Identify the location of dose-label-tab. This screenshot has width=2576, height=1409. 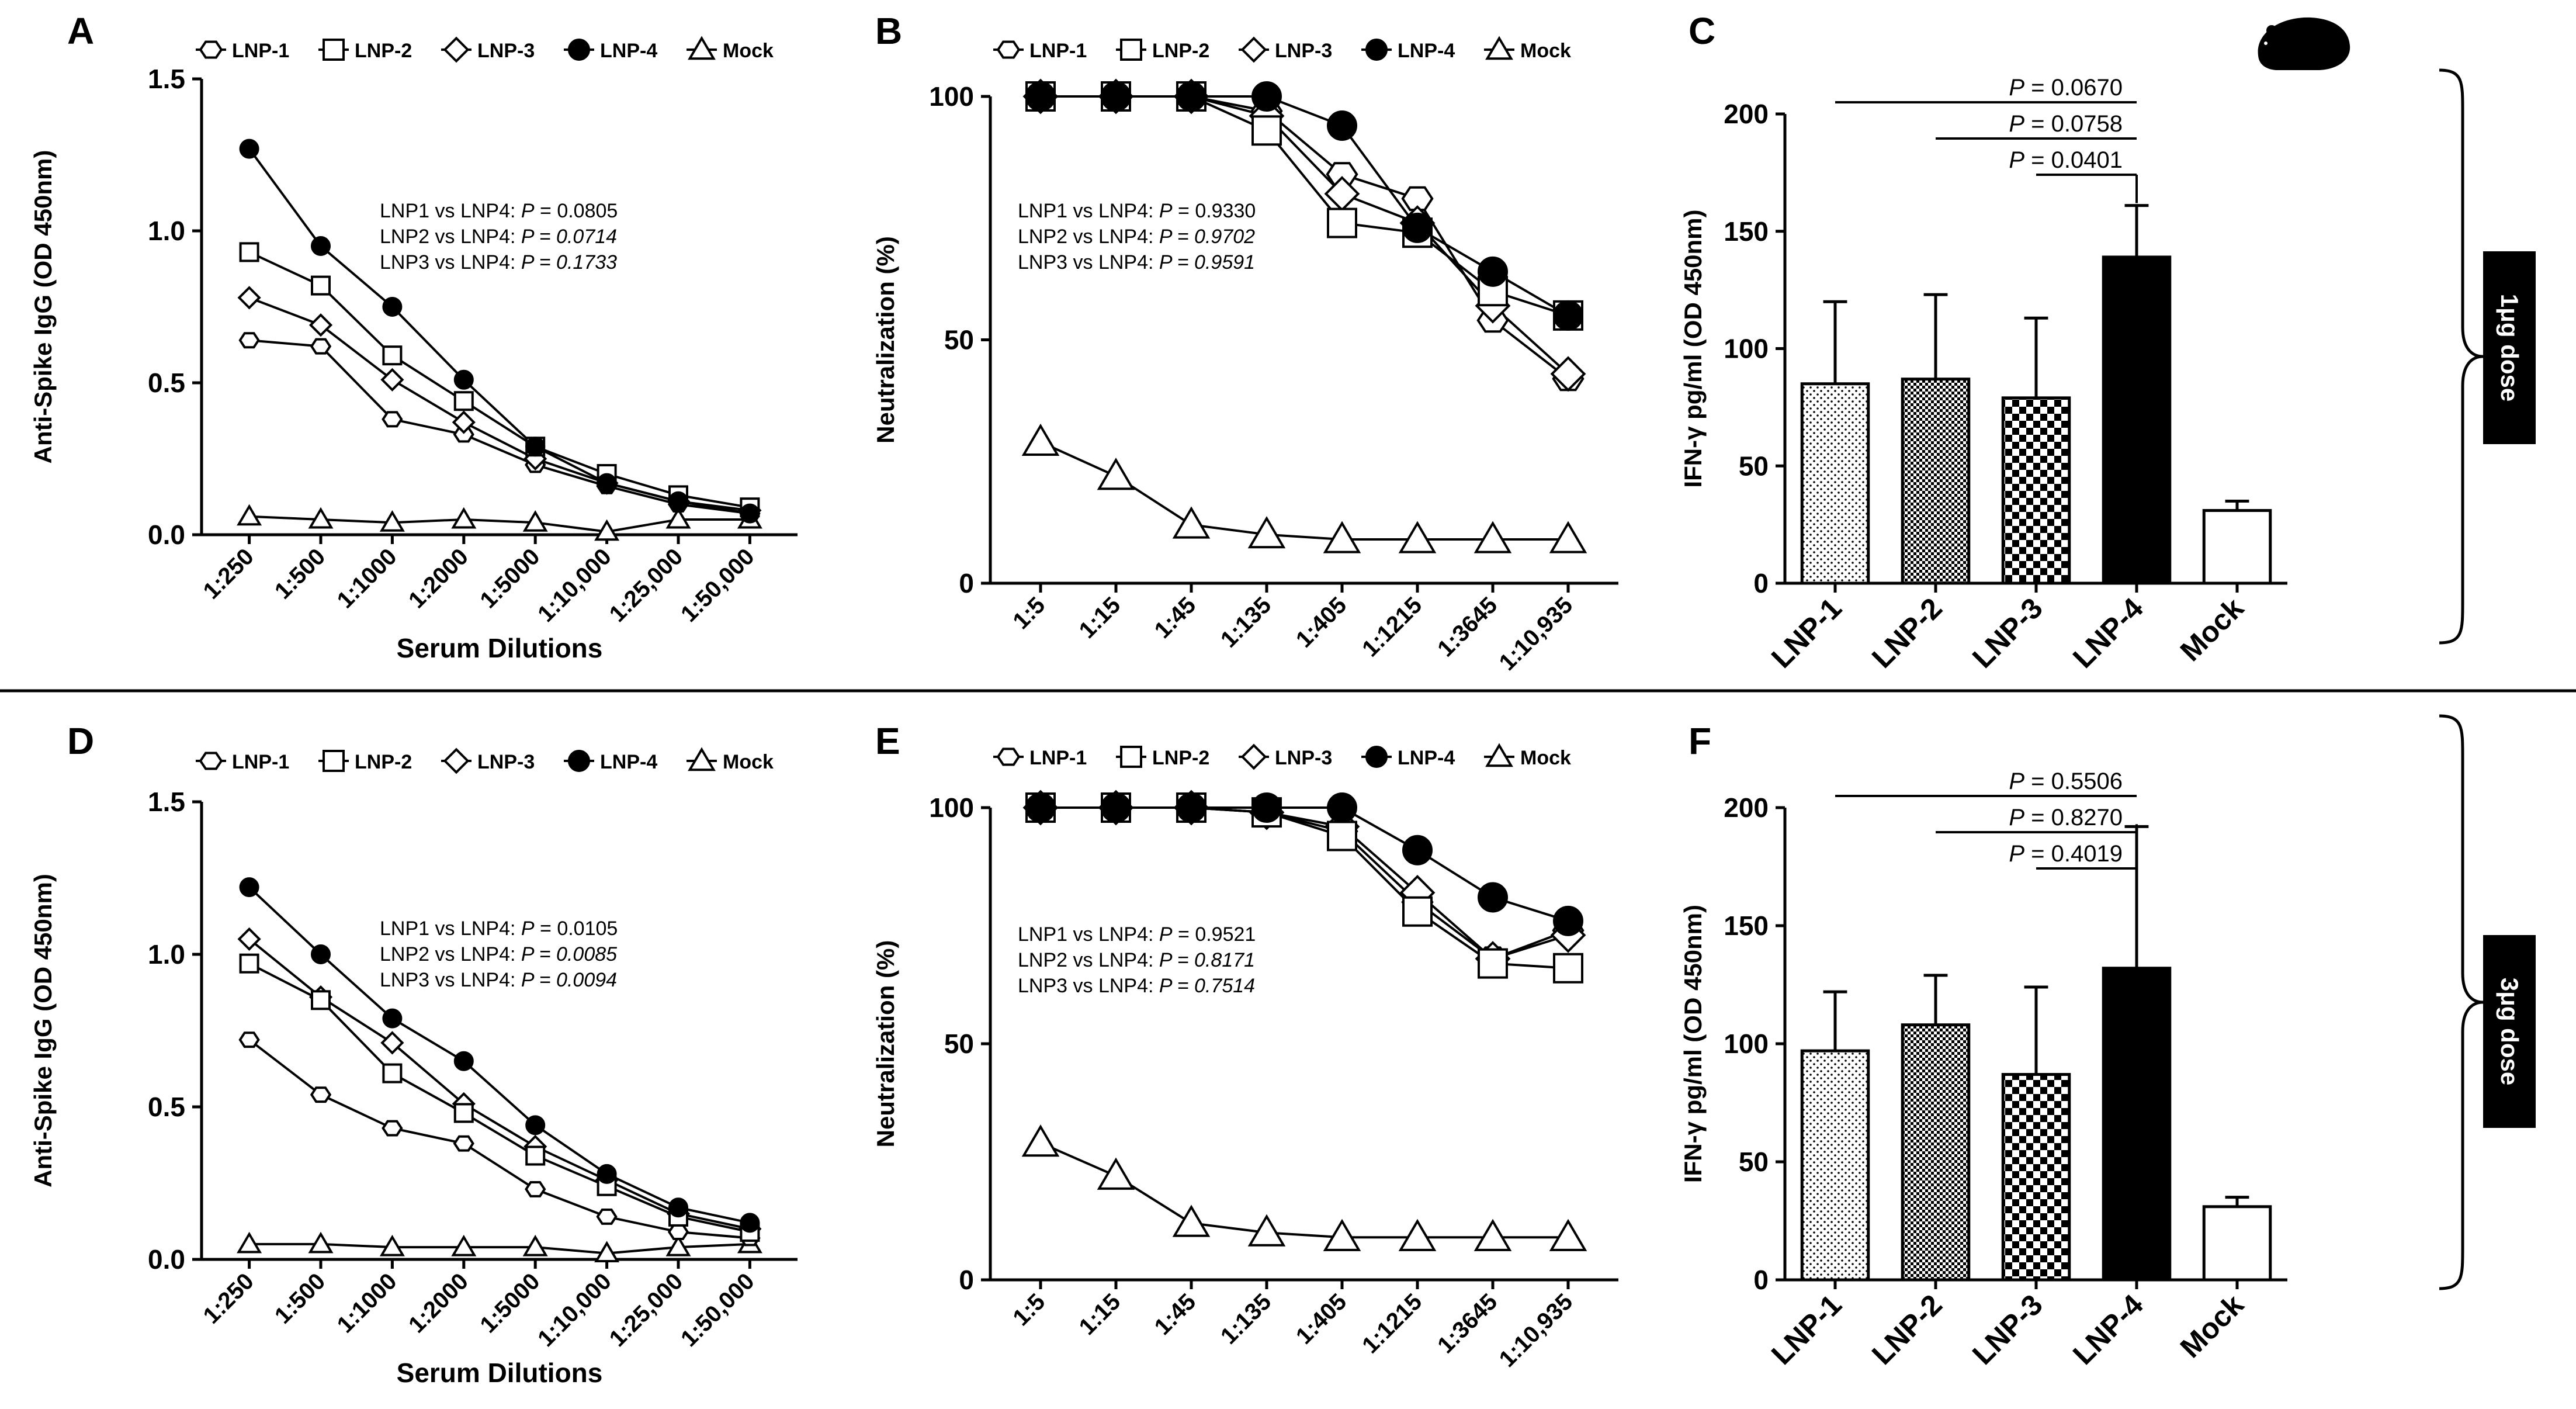
(2509, 1031).